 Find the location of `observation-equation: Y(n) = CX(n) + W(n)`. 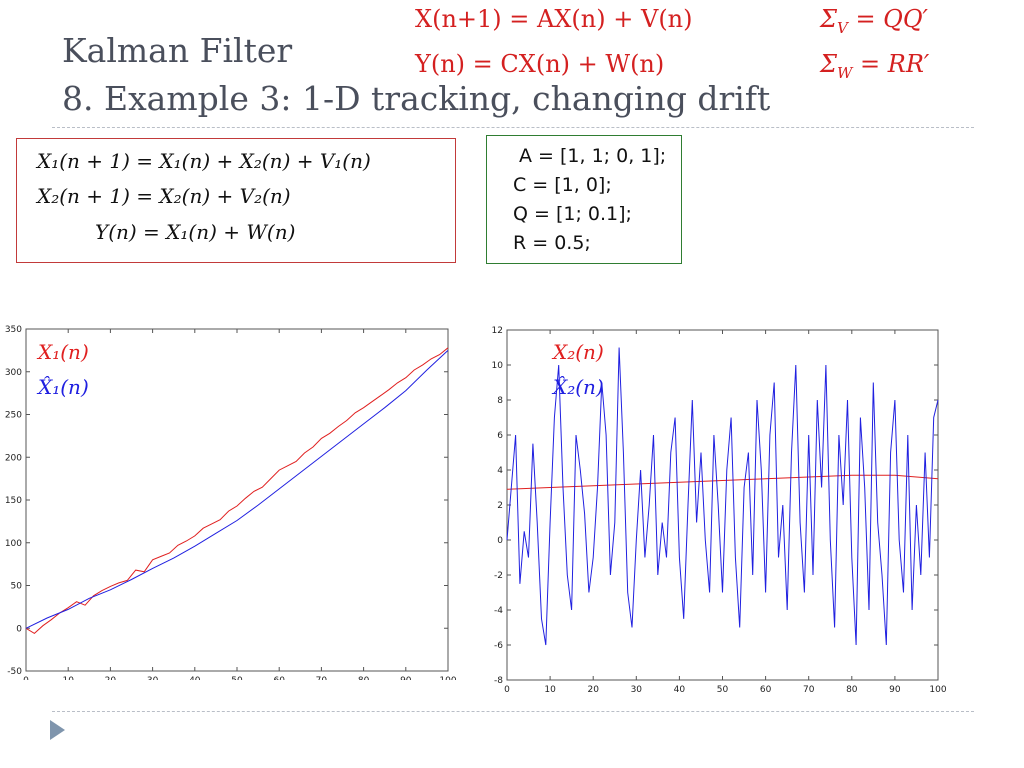

observation-equation: Y(n) = CX(n) + W(n) is located at coordinates (540, 64).